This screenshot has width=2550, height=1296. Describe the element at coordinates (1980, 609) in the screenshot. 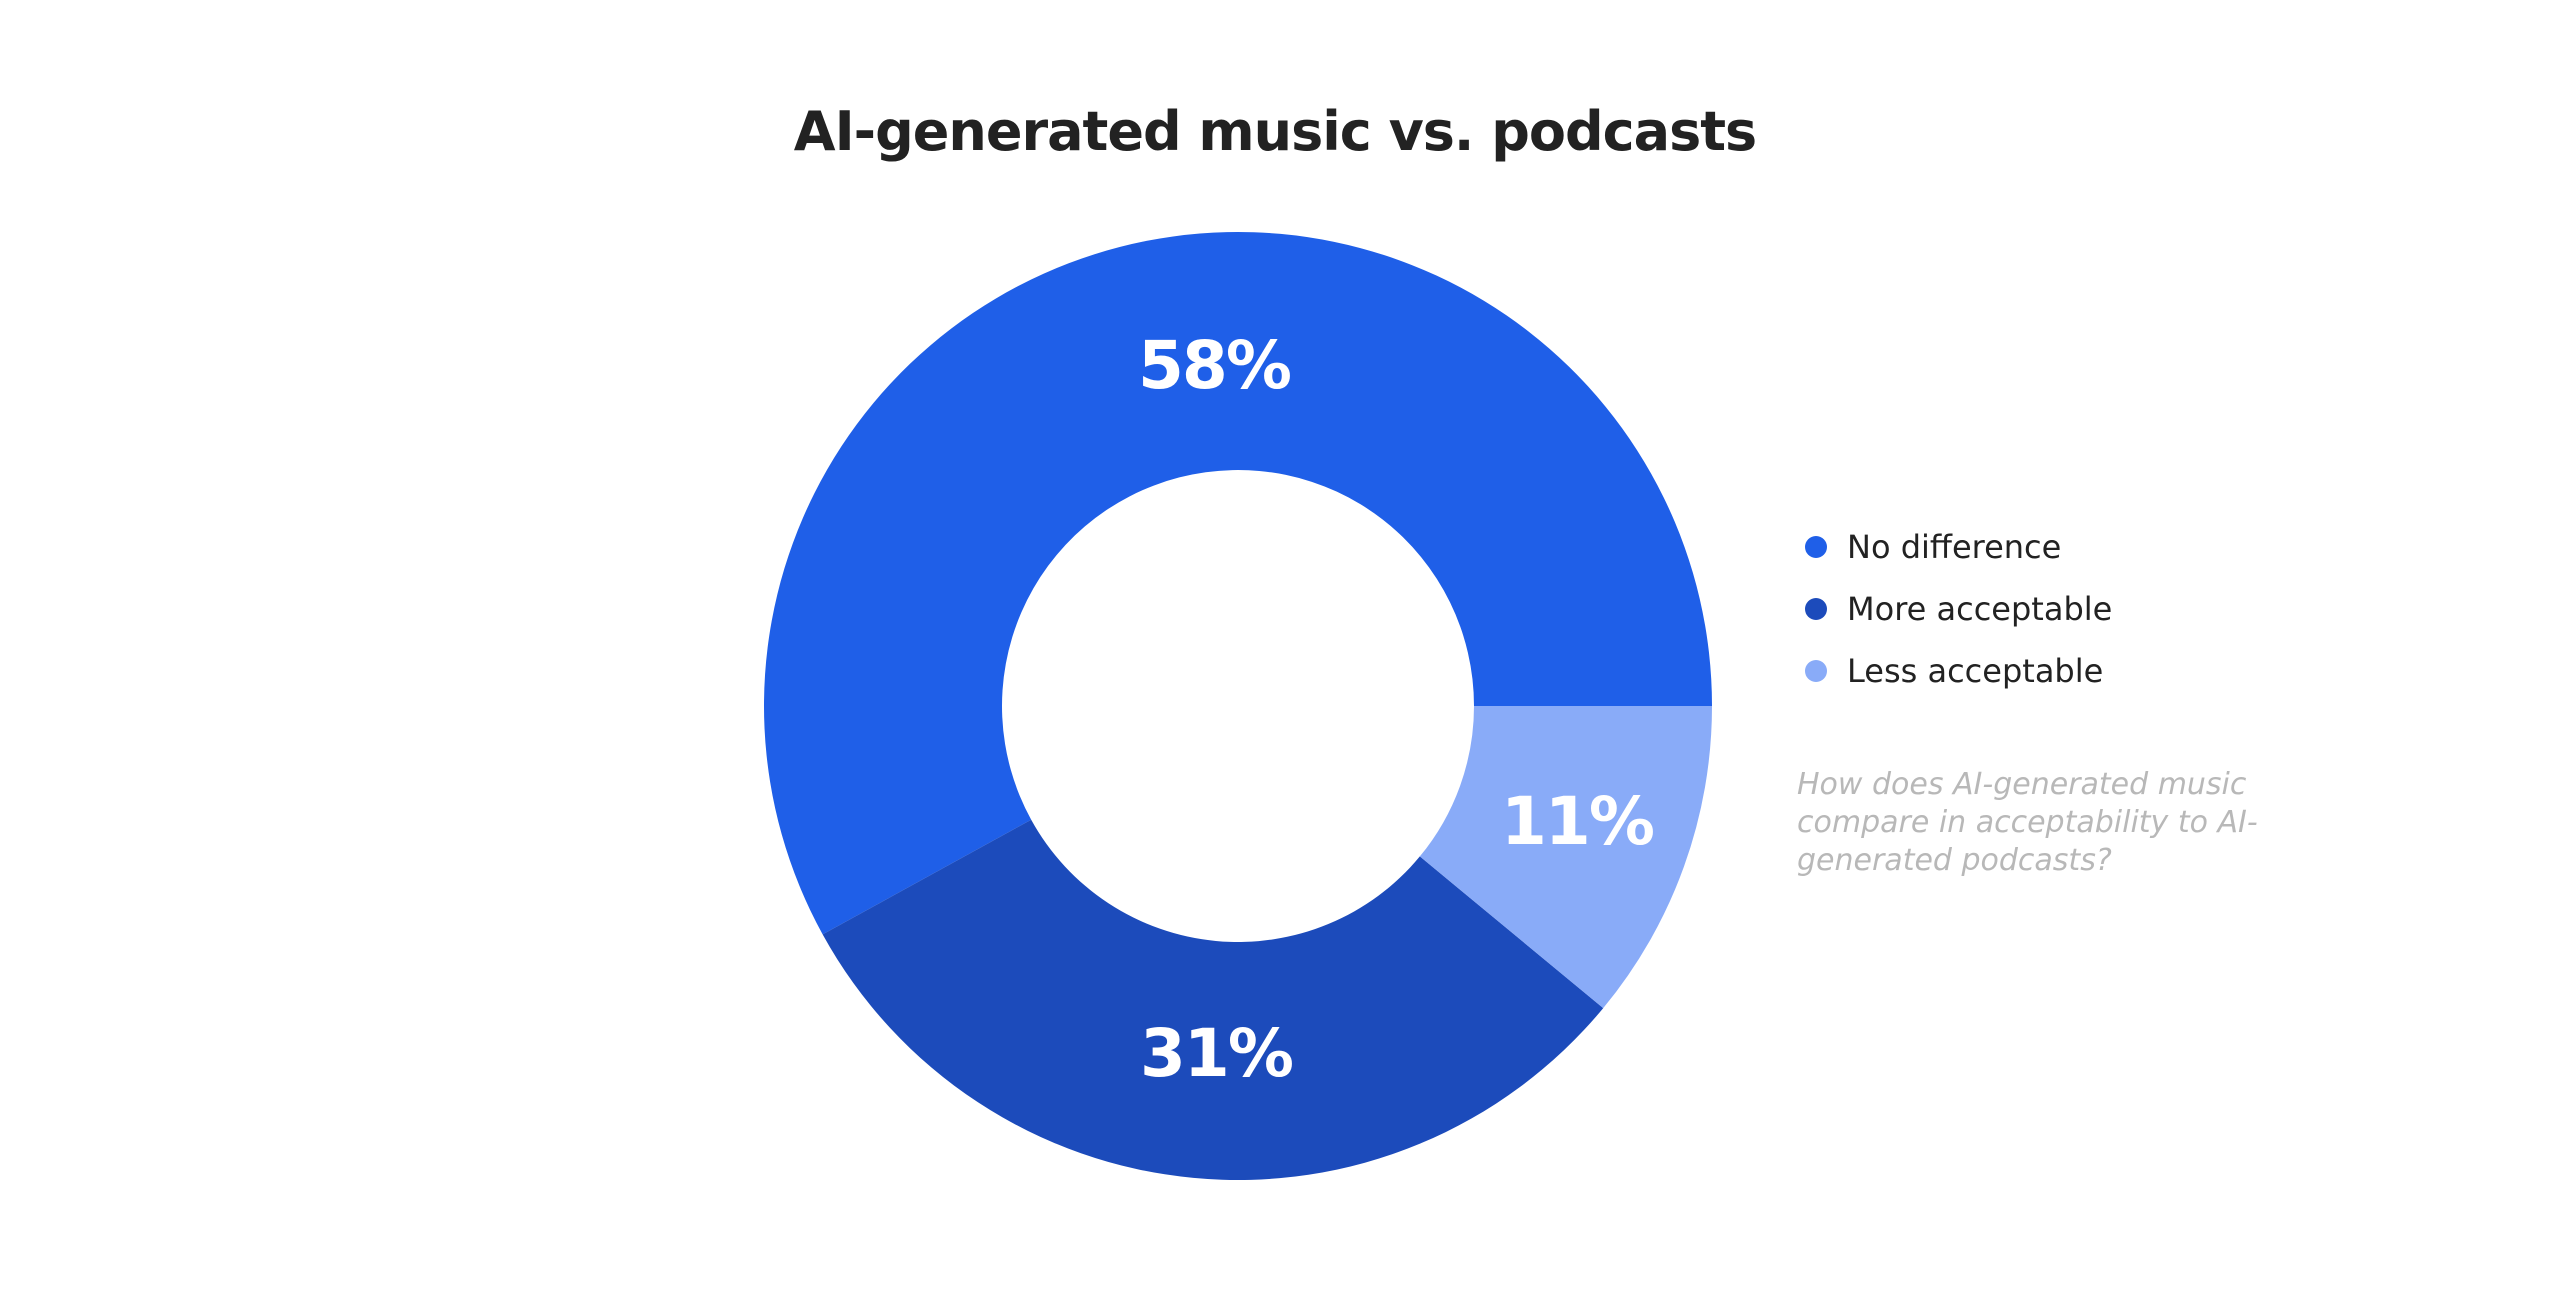

I see `legend-label: More acceptable` at that location.